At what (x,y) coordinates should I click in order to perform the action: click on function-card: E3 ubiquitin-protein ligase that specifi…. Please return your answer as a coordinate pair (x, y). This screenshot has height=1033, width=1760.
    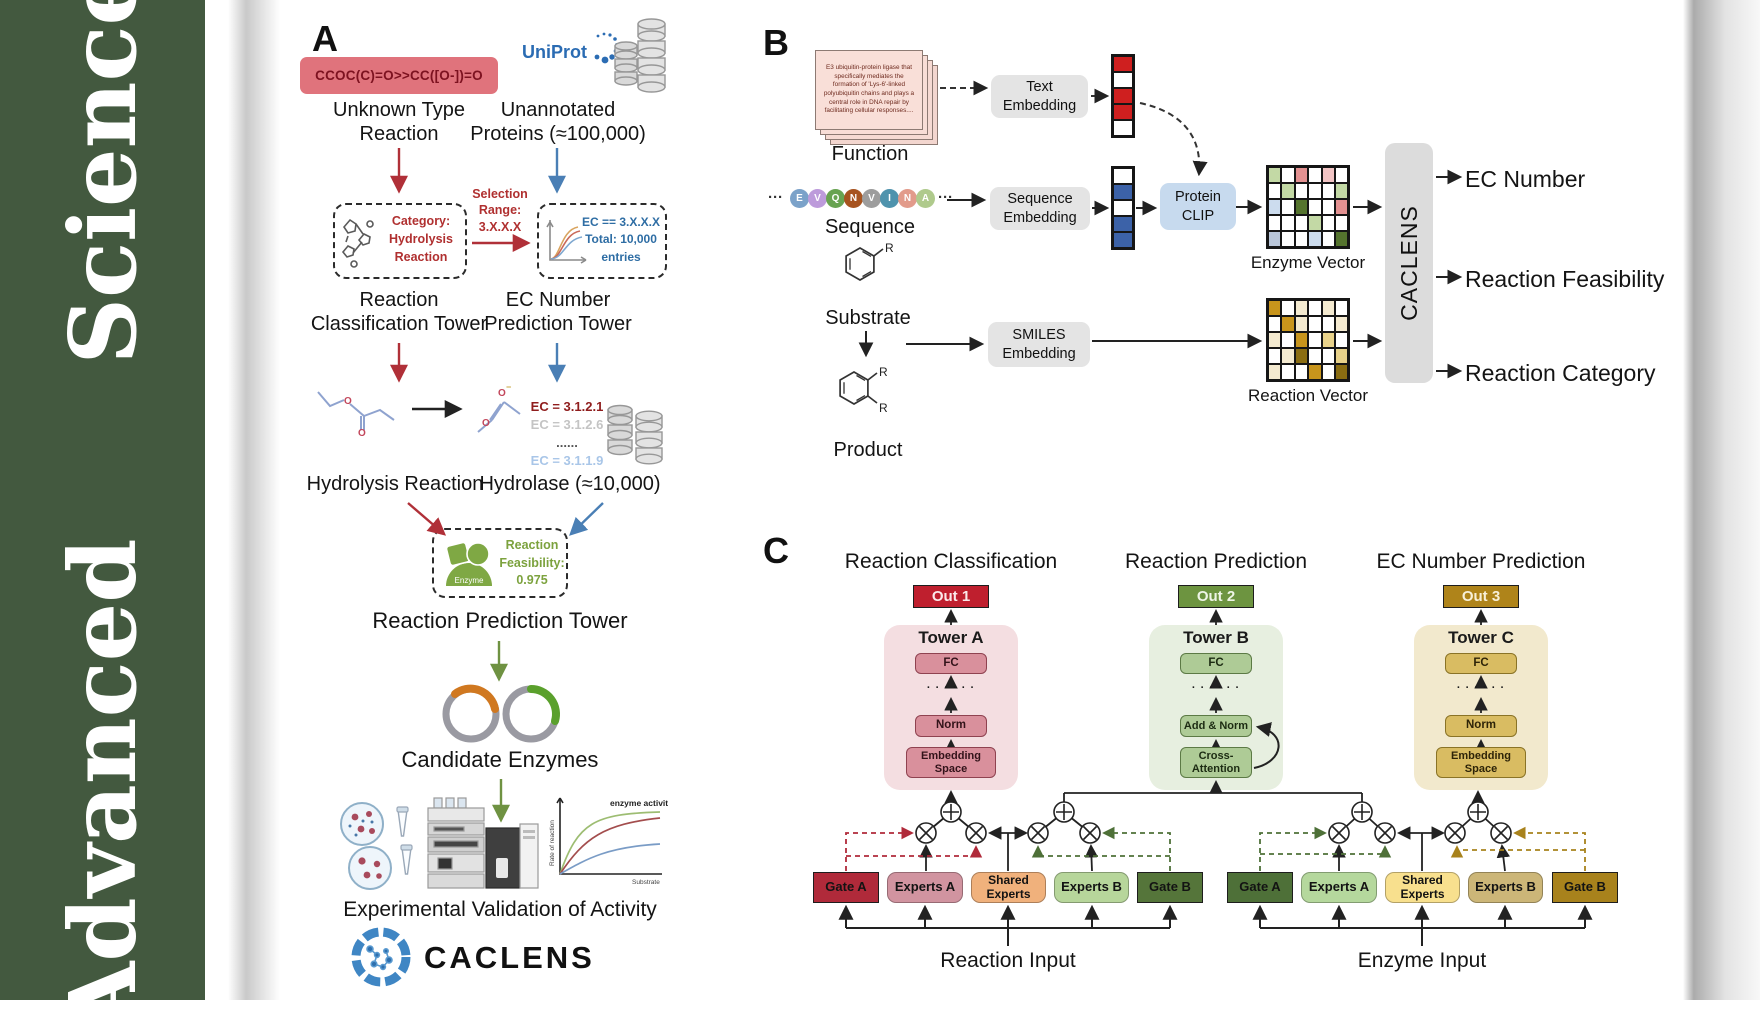
    Looking at the image, I should click on (869, 90).